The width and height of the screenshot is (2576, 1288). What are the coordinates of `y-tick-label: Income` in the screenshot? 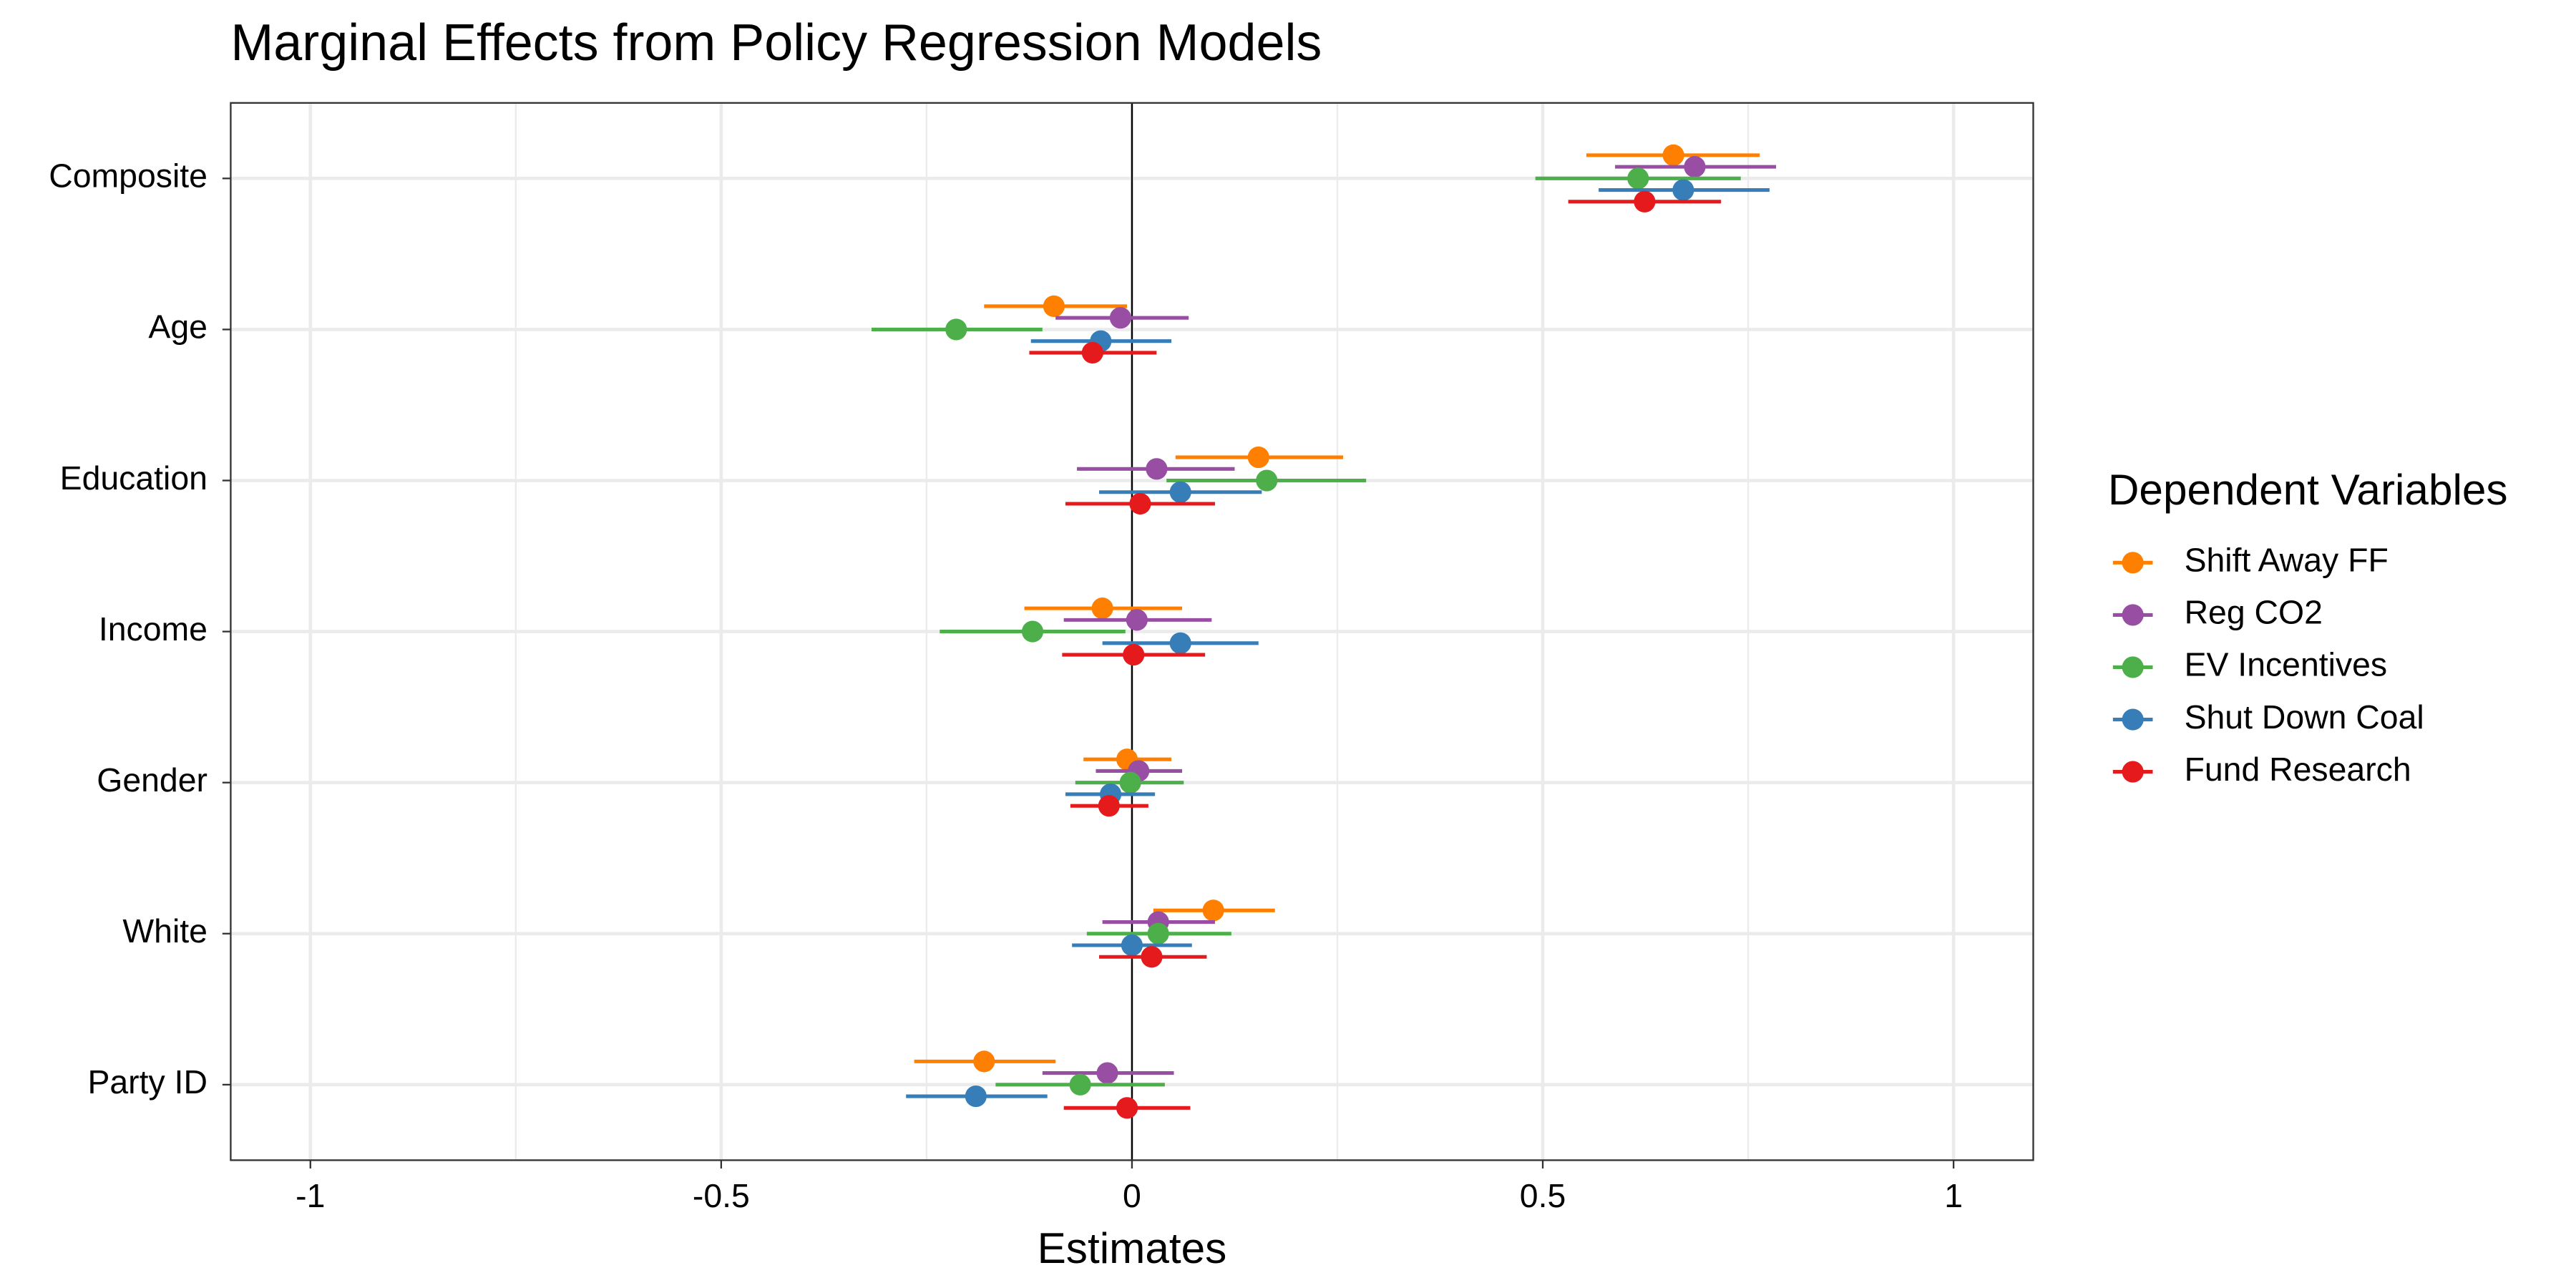 It's located at (153, 629).